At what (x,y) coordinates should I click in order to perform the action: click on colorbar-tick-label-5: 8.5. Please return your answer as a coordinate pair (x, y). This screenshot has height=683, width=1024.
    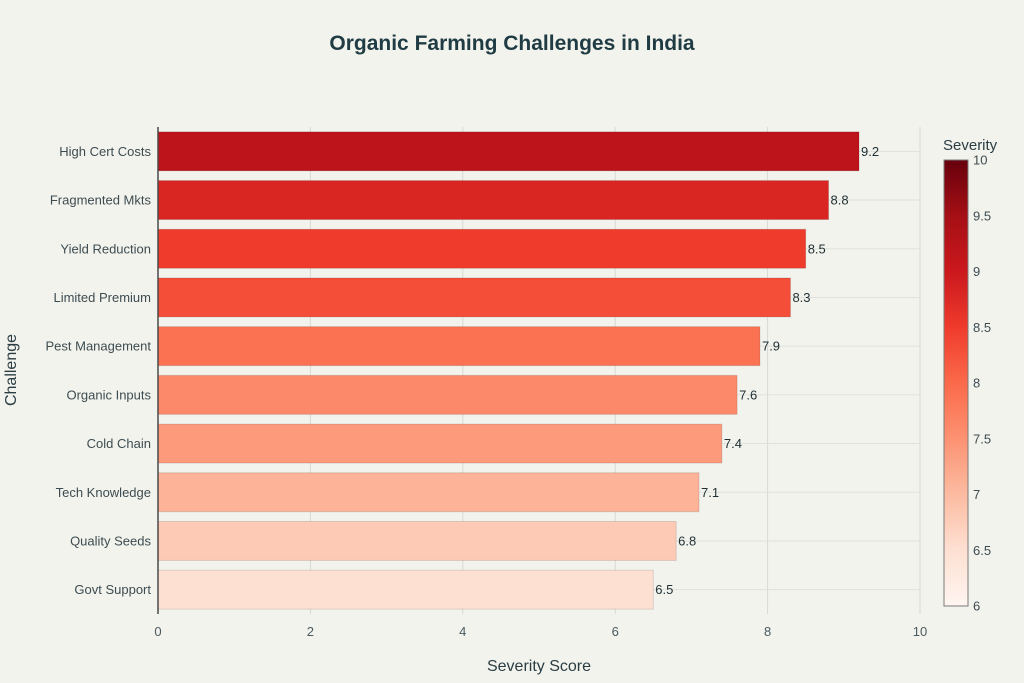
    Looking at the image, I should click on (982, 327).